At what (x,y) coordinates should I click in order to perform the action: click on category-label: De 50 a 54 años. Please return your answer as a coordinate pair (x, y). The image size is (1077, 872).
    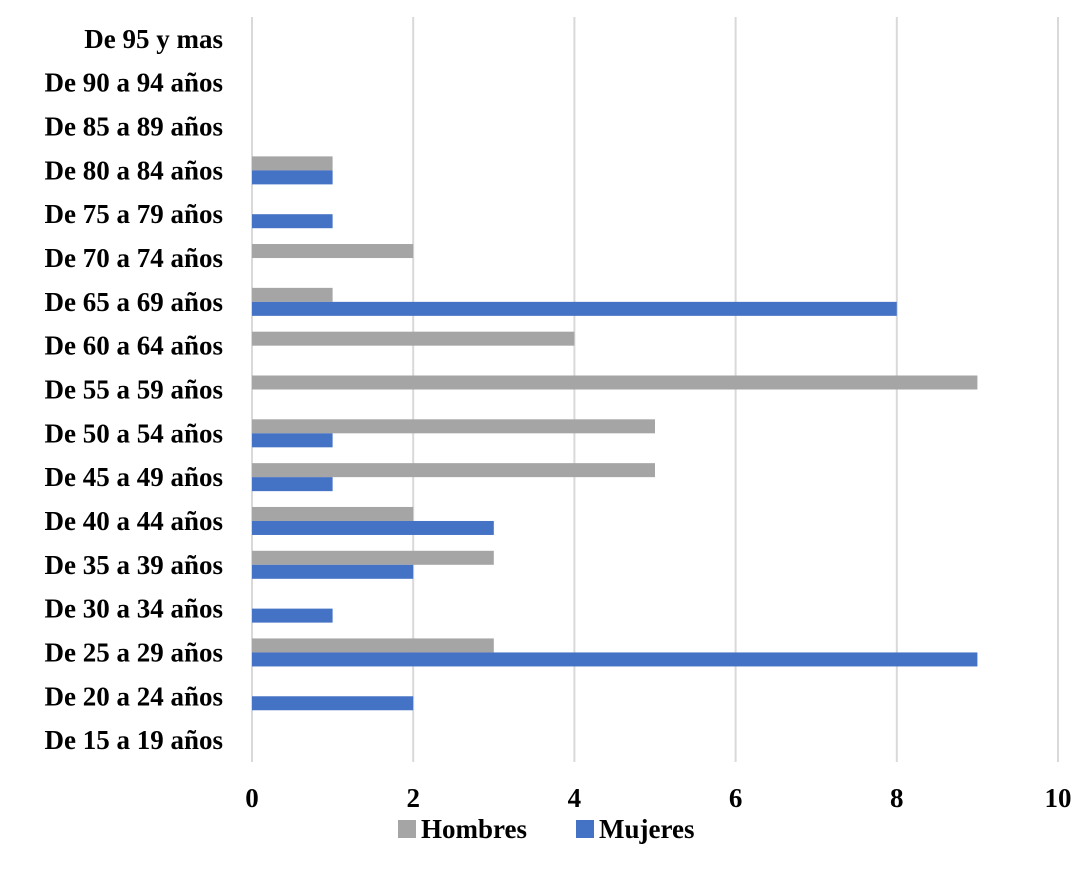
    Looking at the image, I should click on (133, 433).